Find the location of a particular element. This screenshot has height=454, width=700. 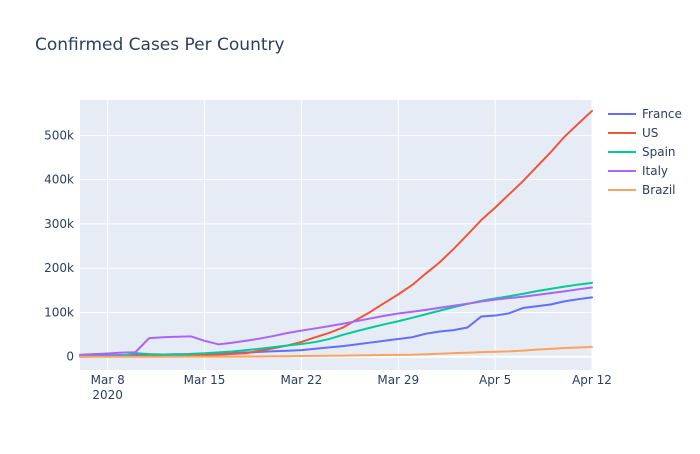

legend-label: Italy is located at coordinates (655, 171).